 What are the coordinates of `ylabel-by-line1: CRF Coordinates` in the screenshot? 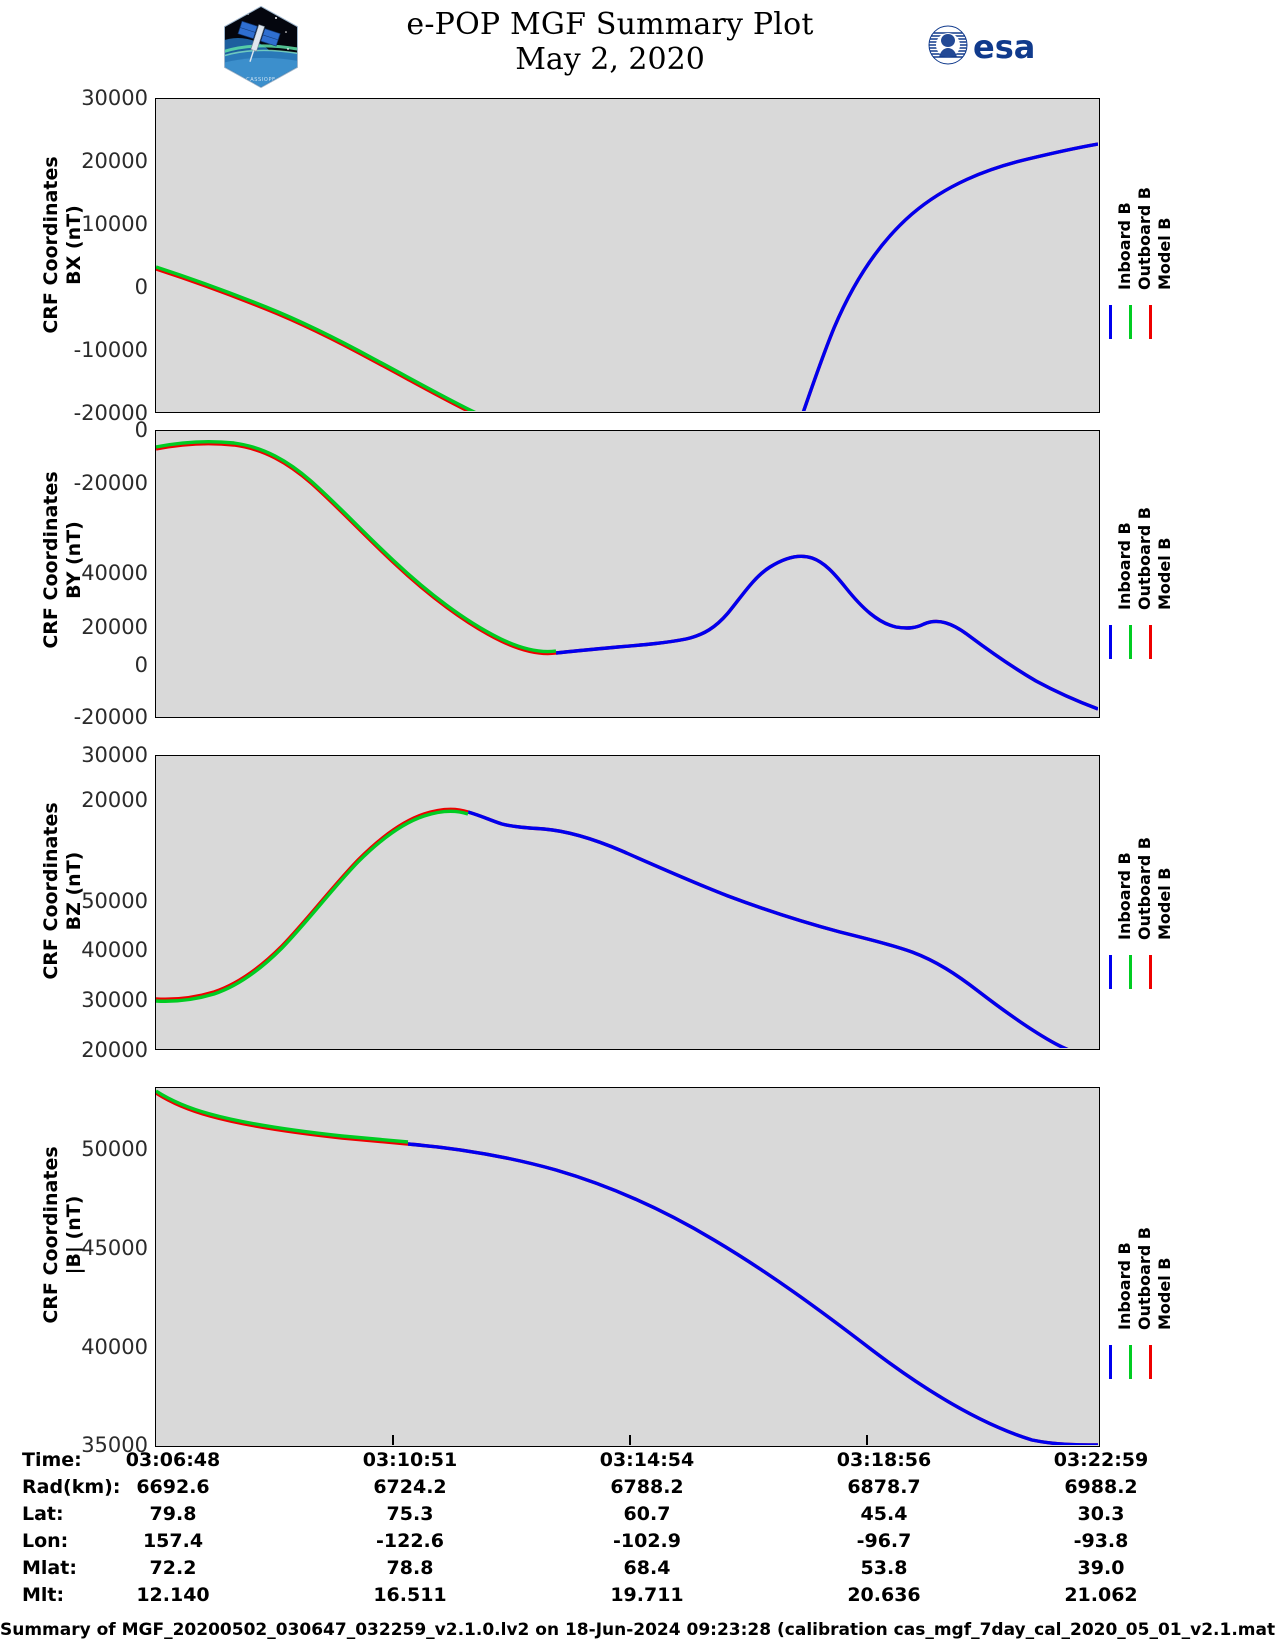 It's located at (51, 560).